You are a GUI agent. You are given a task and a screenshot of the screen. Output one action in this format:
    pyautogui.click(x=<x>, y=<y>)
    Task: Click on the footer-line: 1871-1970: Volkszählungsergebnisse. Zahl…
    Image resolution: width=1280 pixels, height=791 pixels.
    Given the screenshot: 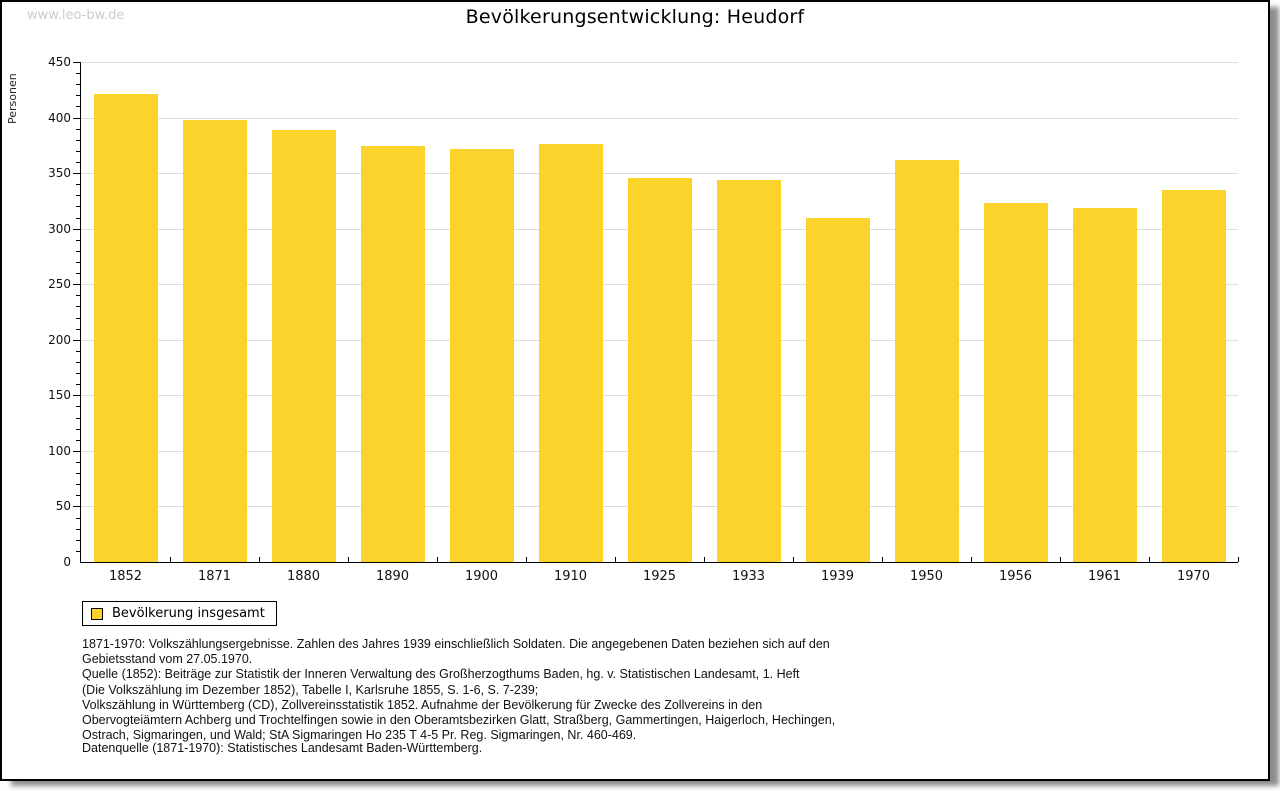 What is the action you would take?
    pyautogui.click(x=456, y=644)
    